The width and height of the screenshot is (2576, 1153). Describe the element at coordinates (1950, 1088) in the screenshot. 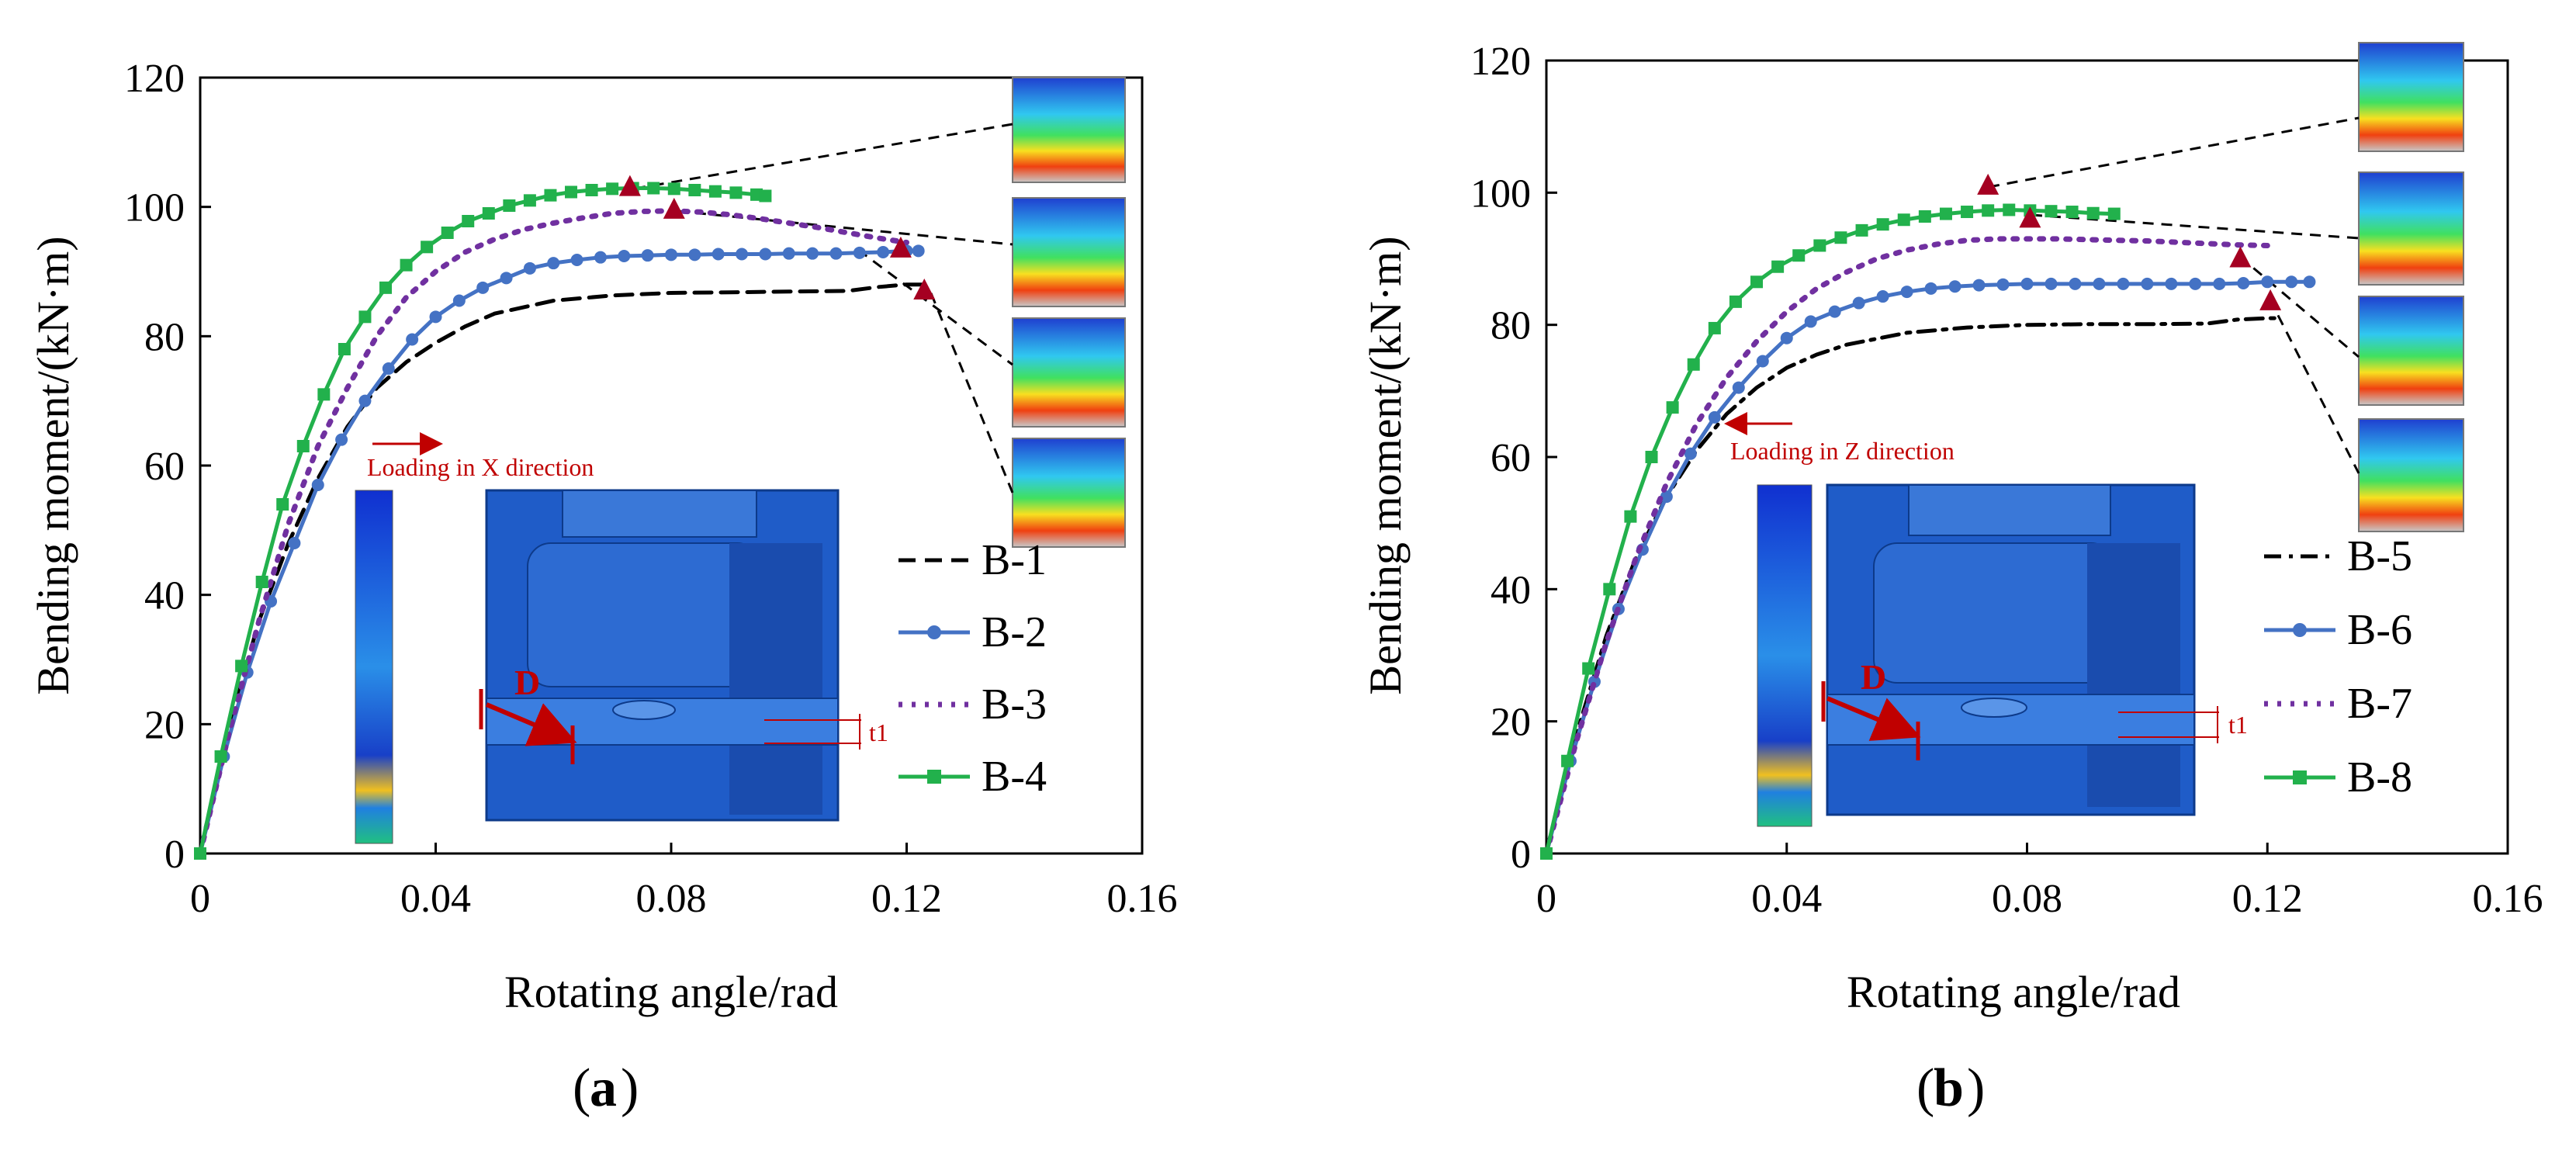

I see `panel-label-b: ( b )` at that location.